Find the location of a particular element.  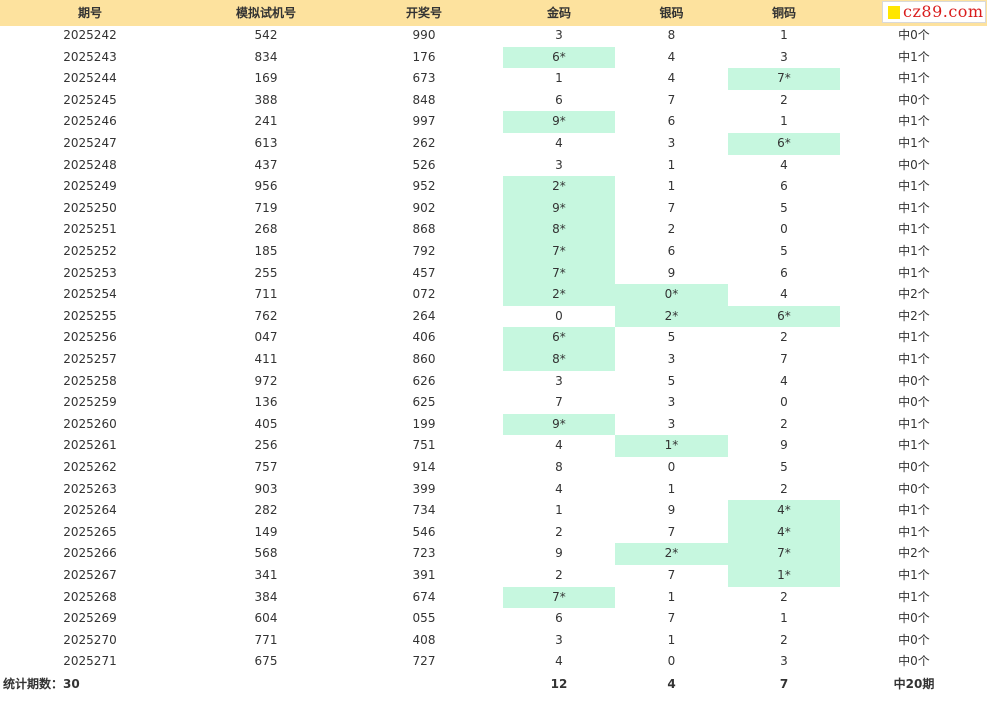

header-sim-number: 模拟试机号 is located at coordinates (265, 13).